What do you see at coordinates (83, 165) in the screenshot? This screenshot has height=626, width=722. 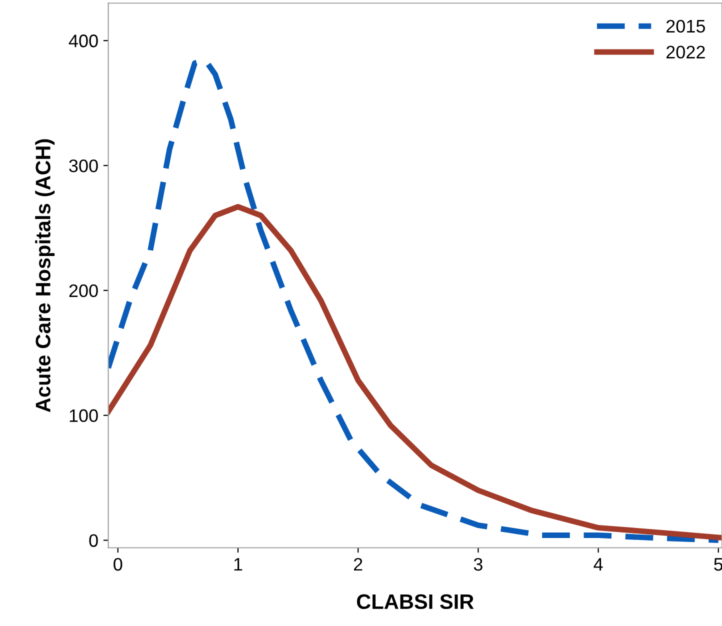 I see `y-tick-label: 300` at bounding box center [83, 165].